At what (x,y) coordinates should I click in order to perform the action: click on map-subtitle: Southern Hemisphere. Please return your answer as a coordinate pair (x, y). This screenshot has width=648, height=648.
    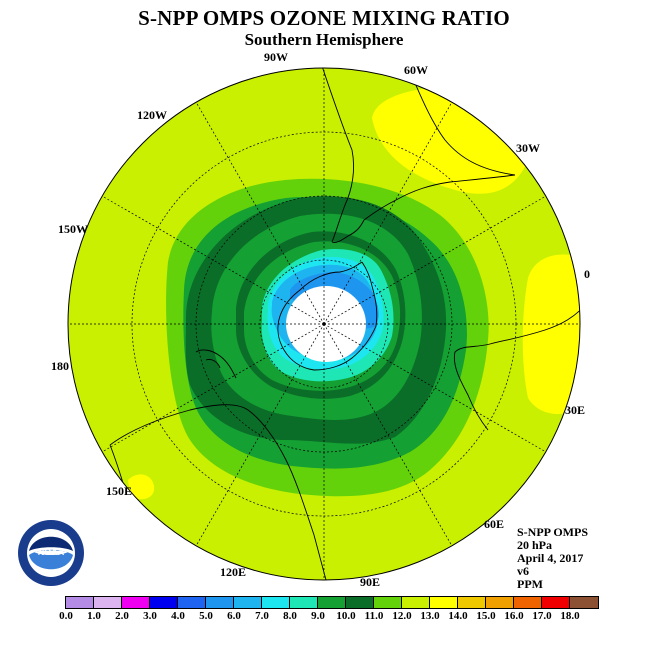
    Looking at the image, I should click on (324, 39).